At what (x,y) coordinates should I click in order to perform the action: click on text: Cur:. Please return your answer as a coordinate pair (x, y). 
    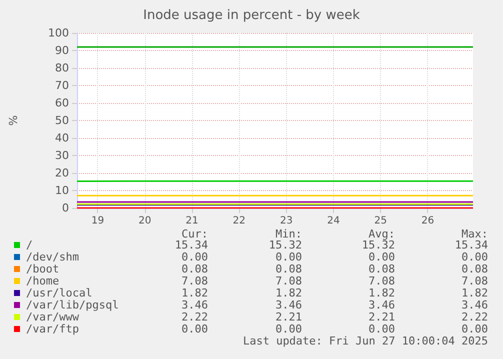
    Looking at the image, I should click on (195, 234).